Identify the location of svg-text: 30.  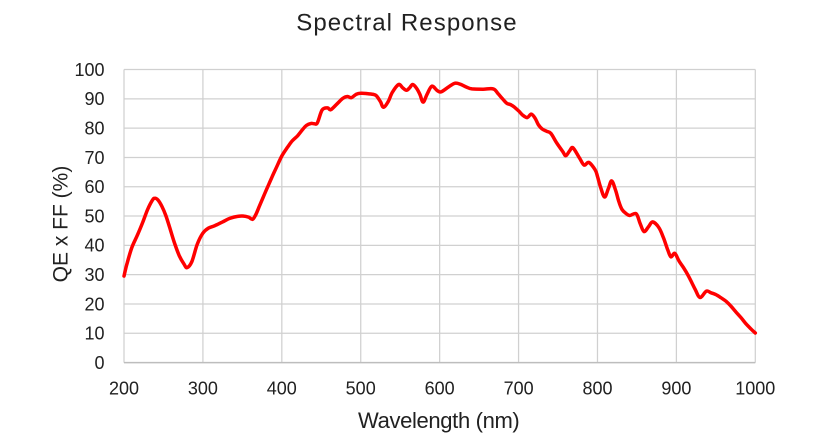
(94, 275).